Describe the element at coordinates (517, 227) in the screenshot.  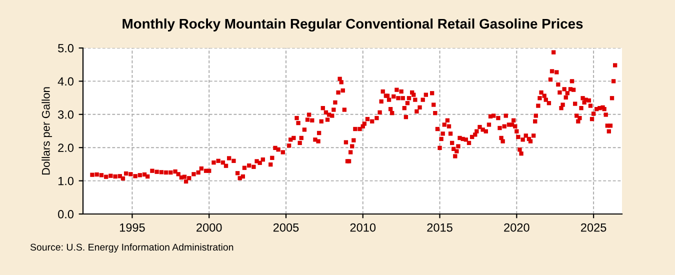
I see `x-tick-label: 2020` at that location.